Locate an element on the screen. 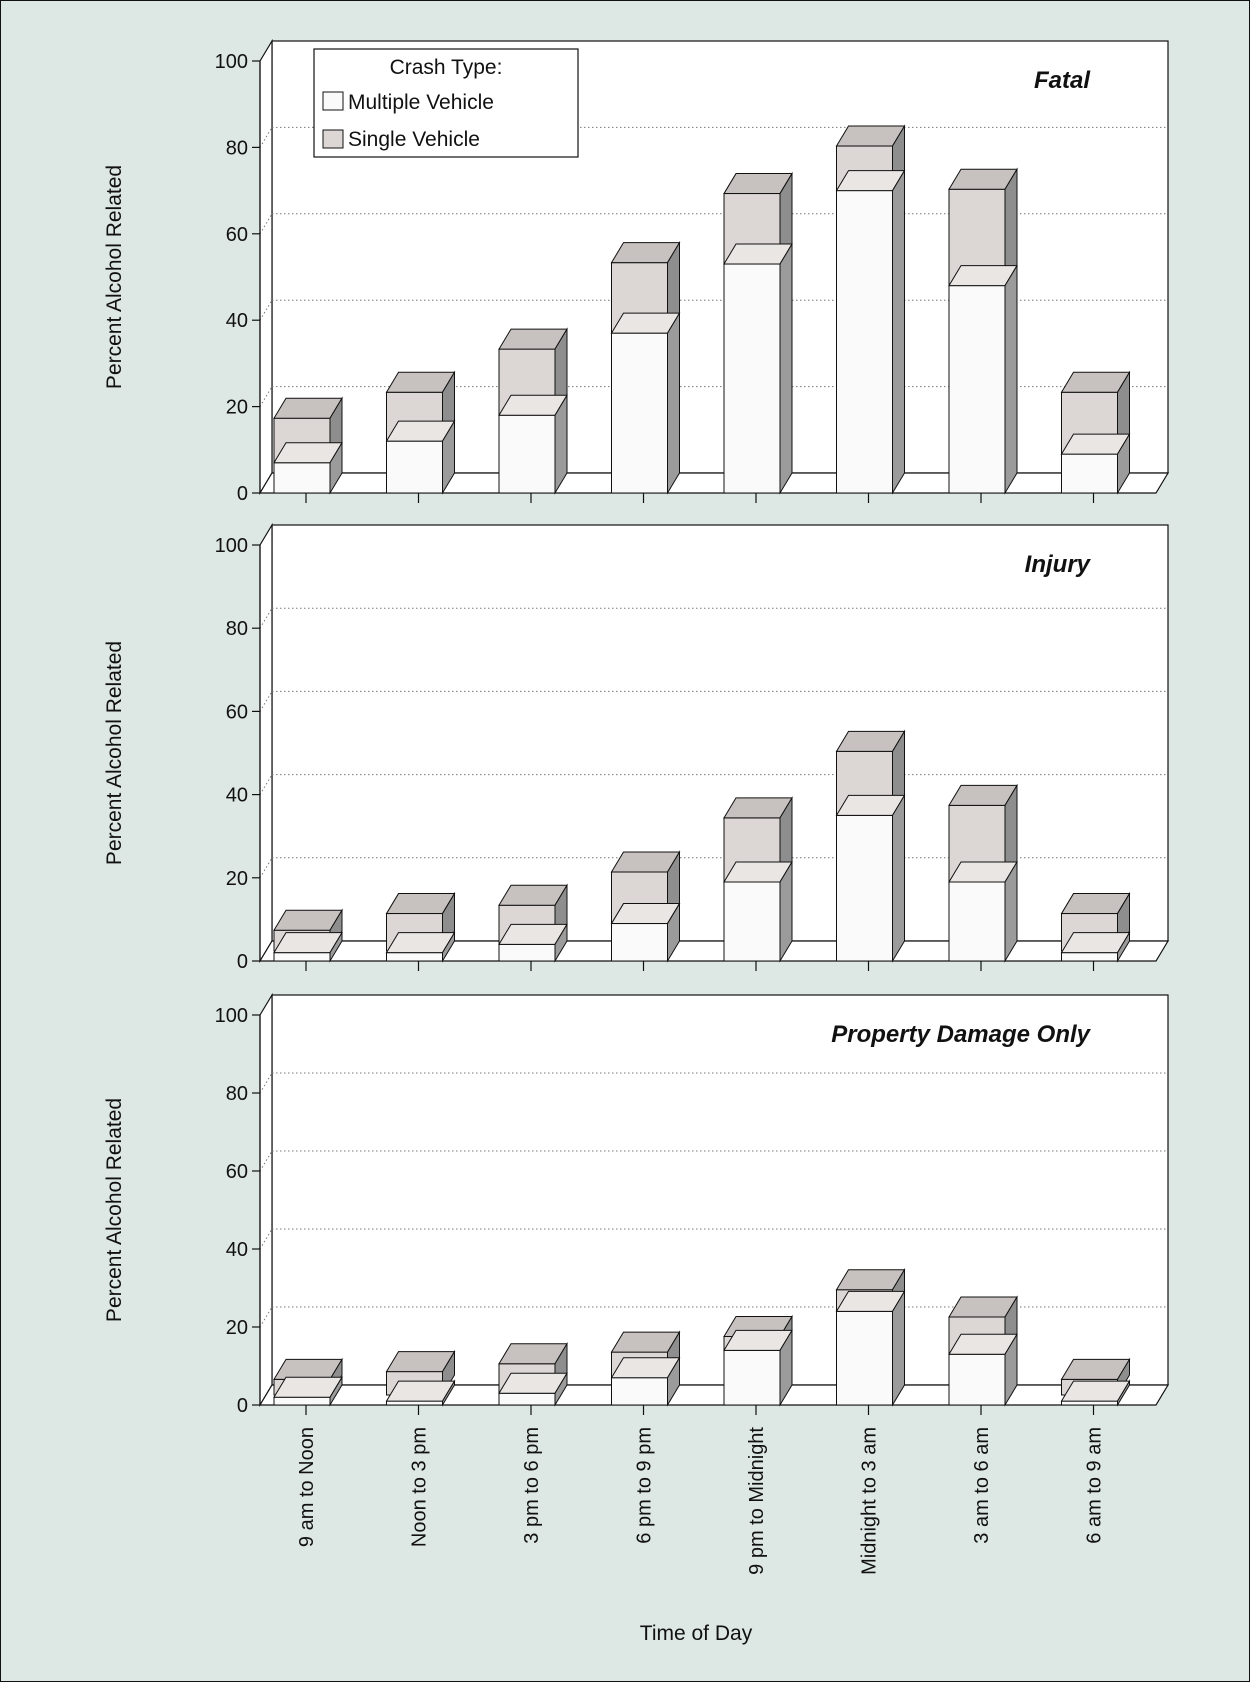 This screenshot has height=1682, width=1250. panel-title: Property Damage Only is located at coordinates (961, 1034).